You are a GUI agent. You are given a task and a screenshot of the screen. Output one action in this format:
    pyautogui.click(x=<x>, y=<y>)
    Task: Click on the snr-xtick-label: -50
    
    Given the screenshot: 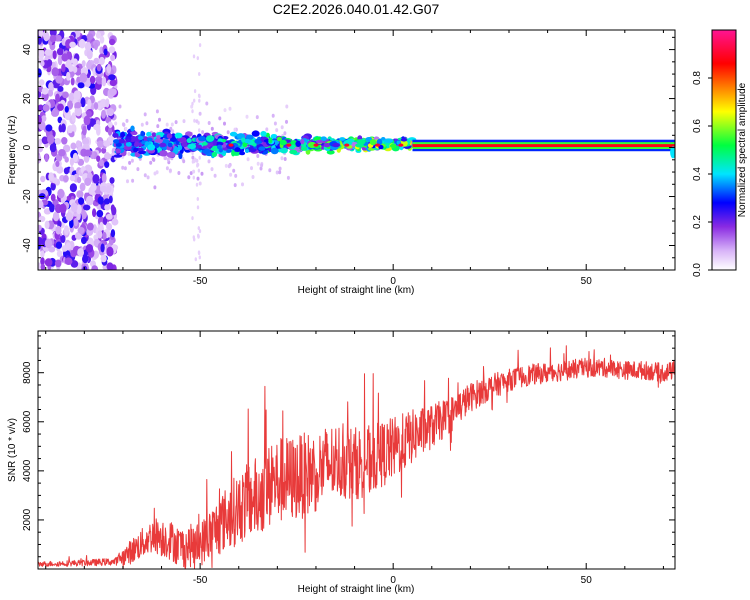 What is the action you would take?
    pyautogui.click(x=200, y=580)
    